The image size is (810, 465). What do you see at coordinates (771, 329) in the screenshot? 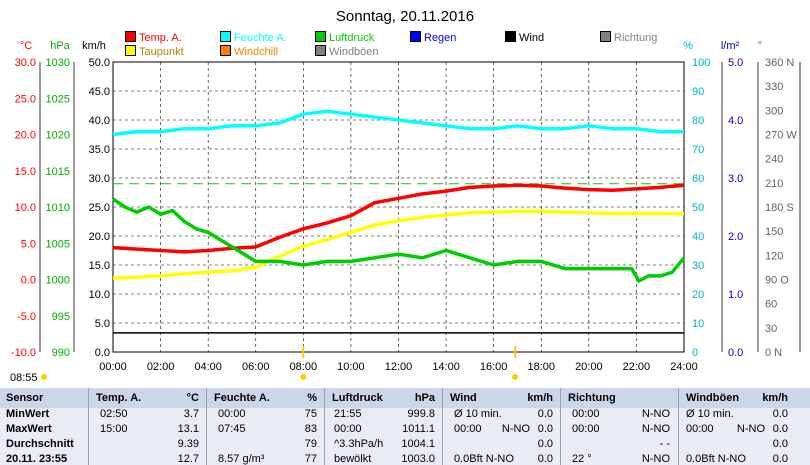
I see `direction-tick: 30` at bounding box center [771, 329].